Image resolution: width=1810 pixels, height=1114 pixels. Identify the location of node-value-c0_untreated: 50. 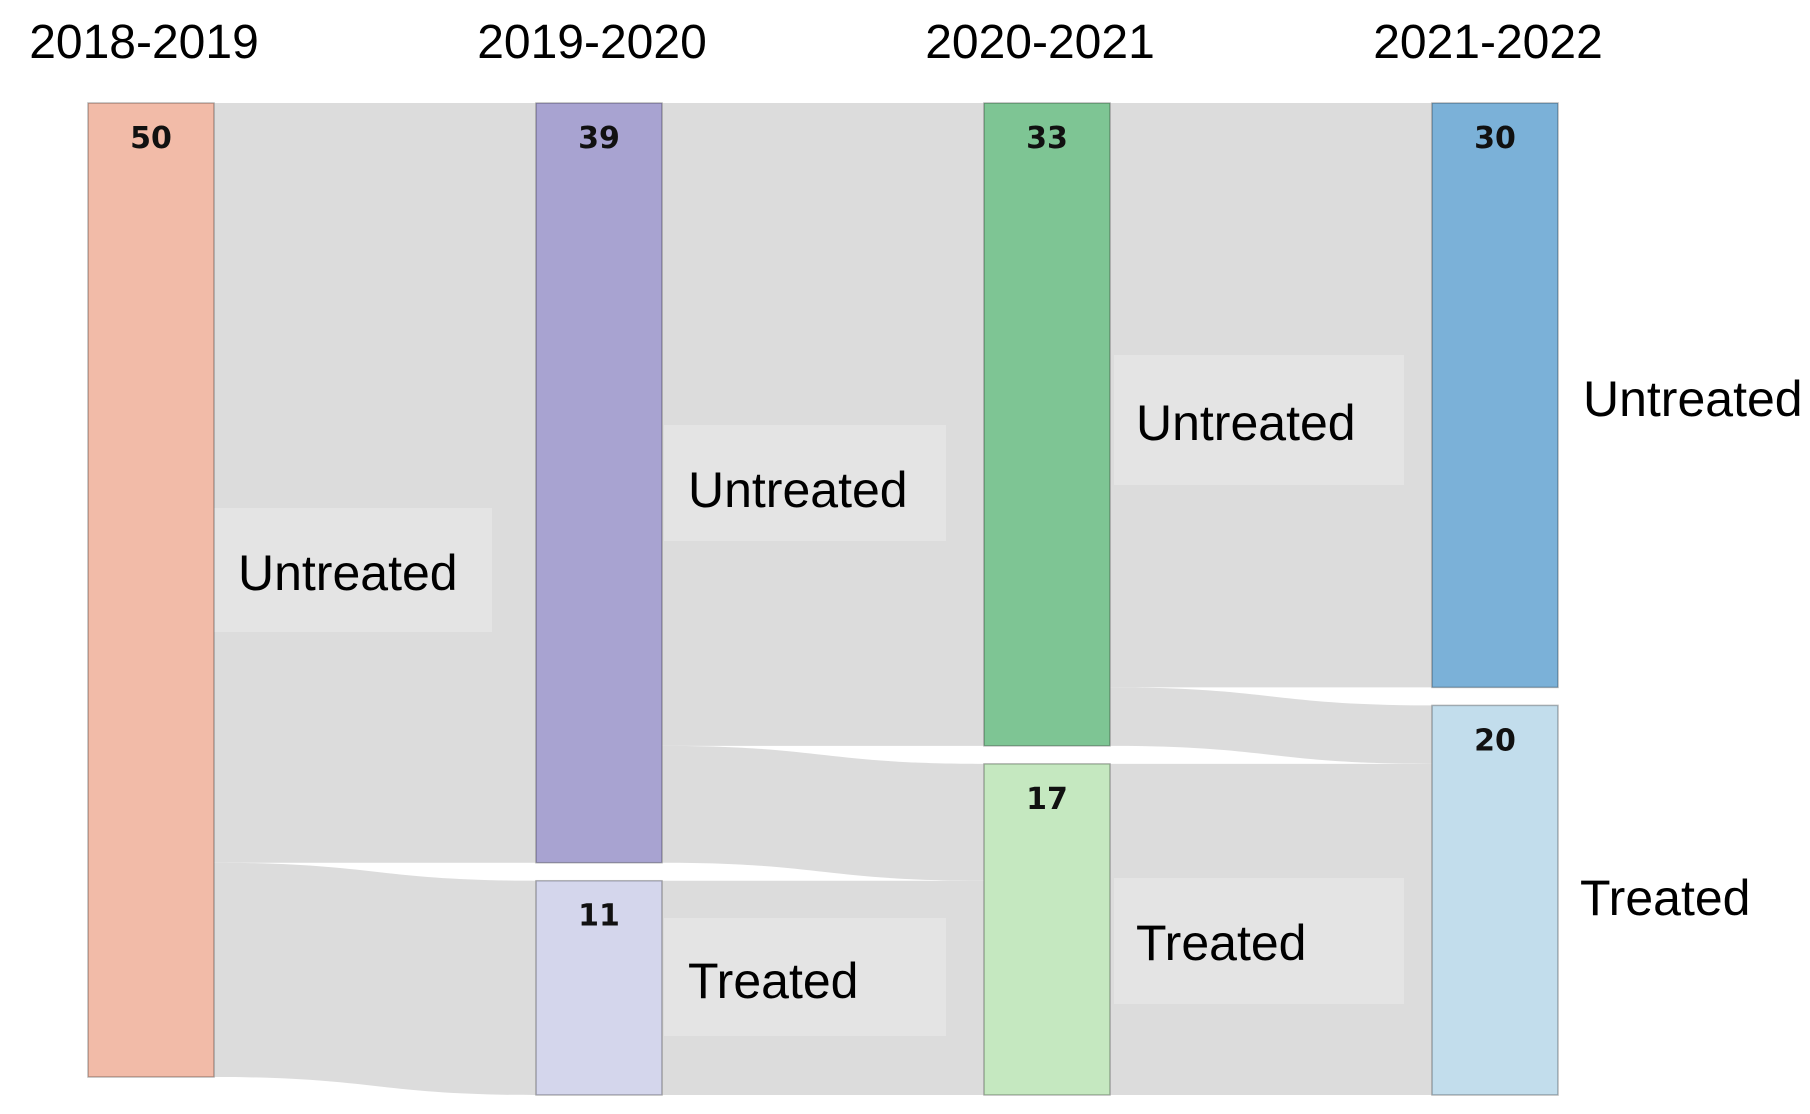
(151, 138).